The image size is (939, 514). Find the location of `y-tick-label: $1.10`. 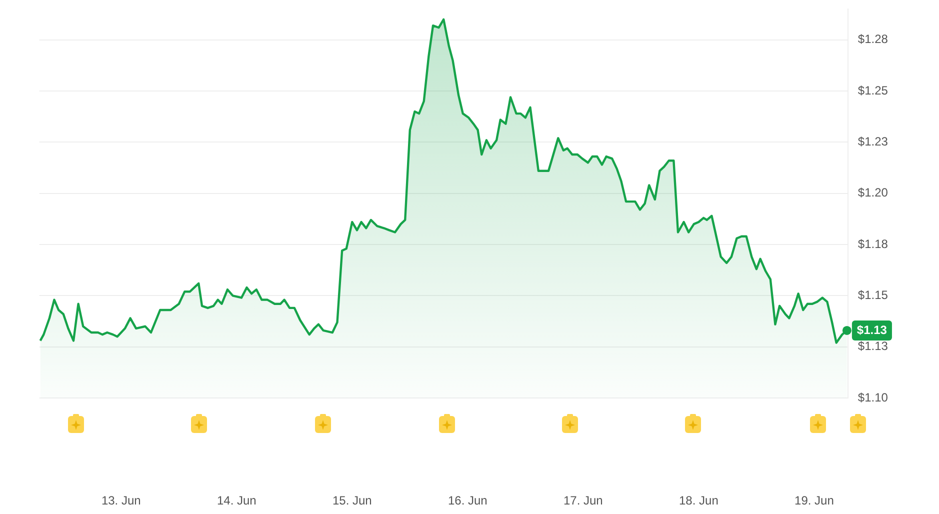

y-tick-label: $1.10 is located at coordinates (873, 397).